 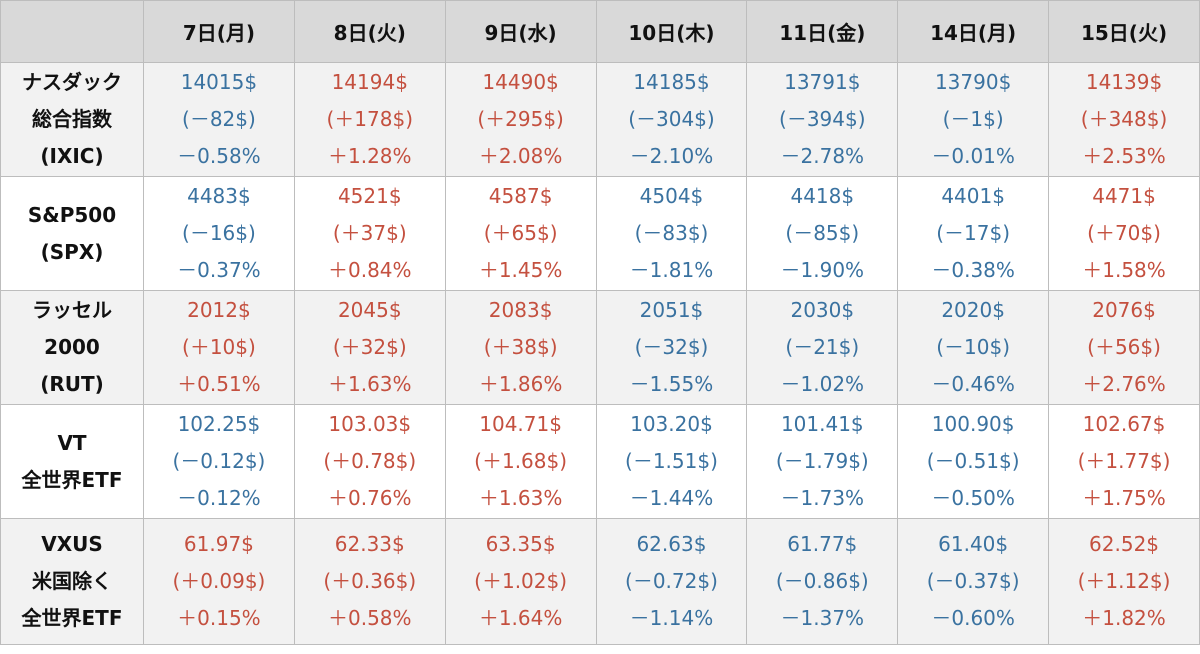 I want to click on value-line: (－394$), so click(x=822, y=119).